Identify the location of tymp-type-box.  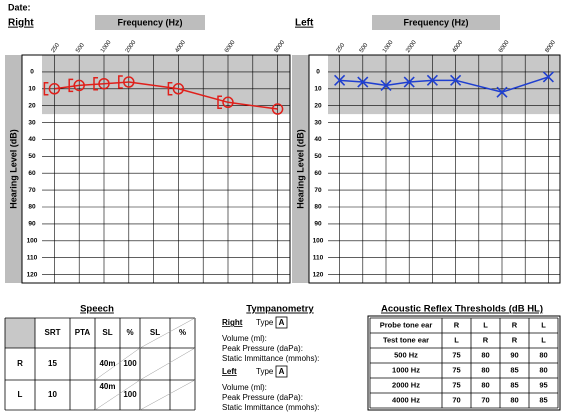
(281, 322).